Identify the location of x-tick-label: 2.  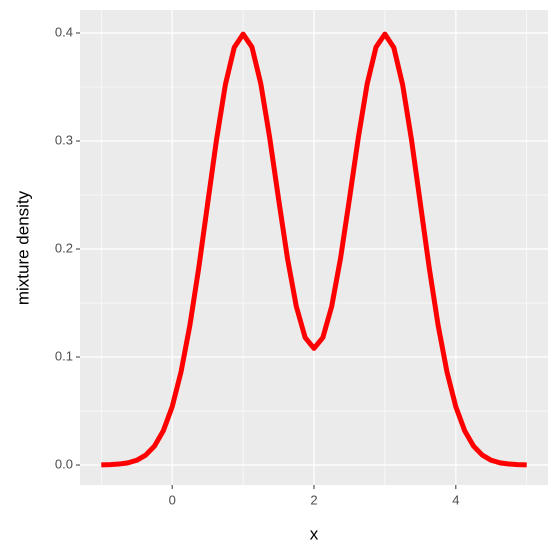
(313, 499).